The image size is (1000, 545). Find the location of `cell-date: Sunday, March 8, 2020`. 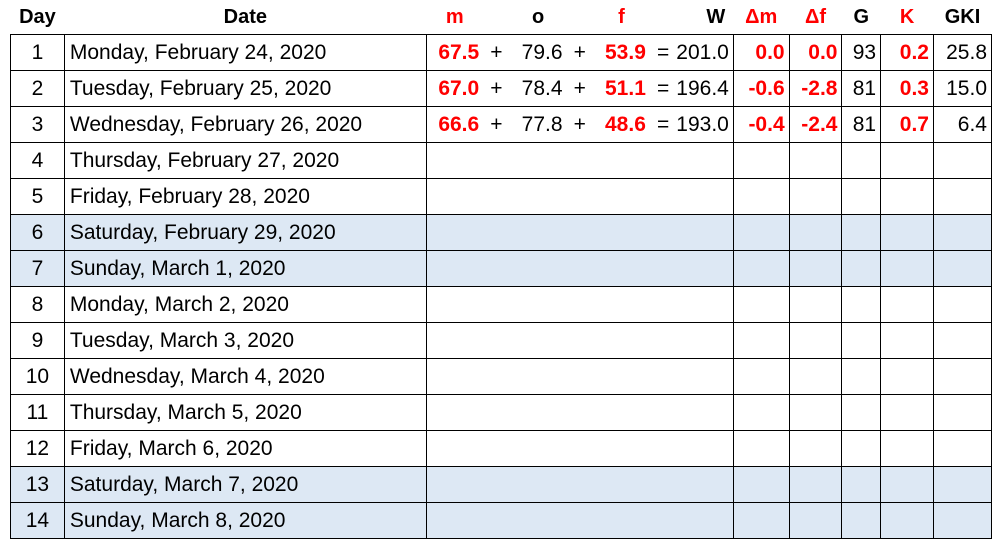

cell-date: Sunday, March 8, 2020 is located at coordinates (245, 520).